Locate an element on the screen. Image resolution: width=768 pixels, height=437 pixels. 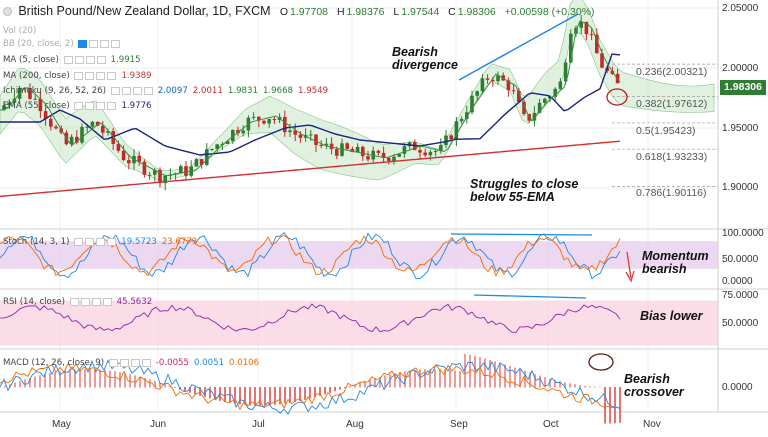
annotation-crossover: Bearish crossover is located at coordinates (654, 386).